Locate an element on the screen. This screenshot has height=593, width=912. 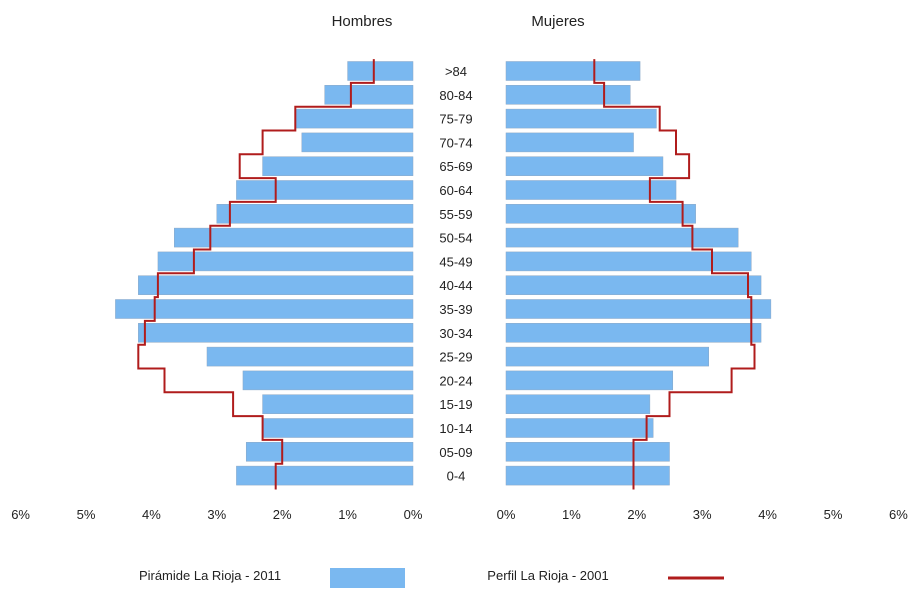
age-group-label: 05-09 is located at coordinates (455, 452).